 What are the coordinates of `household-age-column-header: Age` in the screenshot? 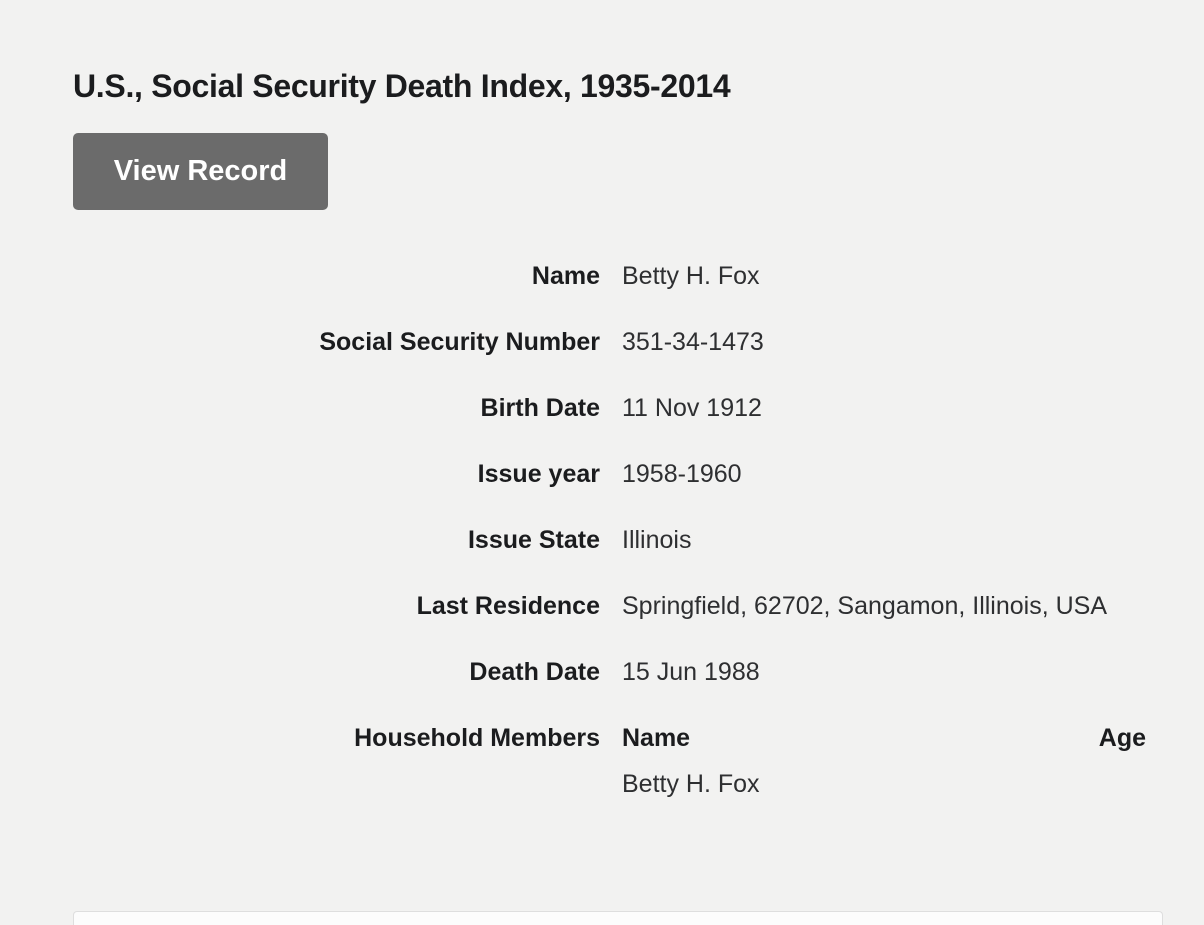 It's located at (1122, 738).